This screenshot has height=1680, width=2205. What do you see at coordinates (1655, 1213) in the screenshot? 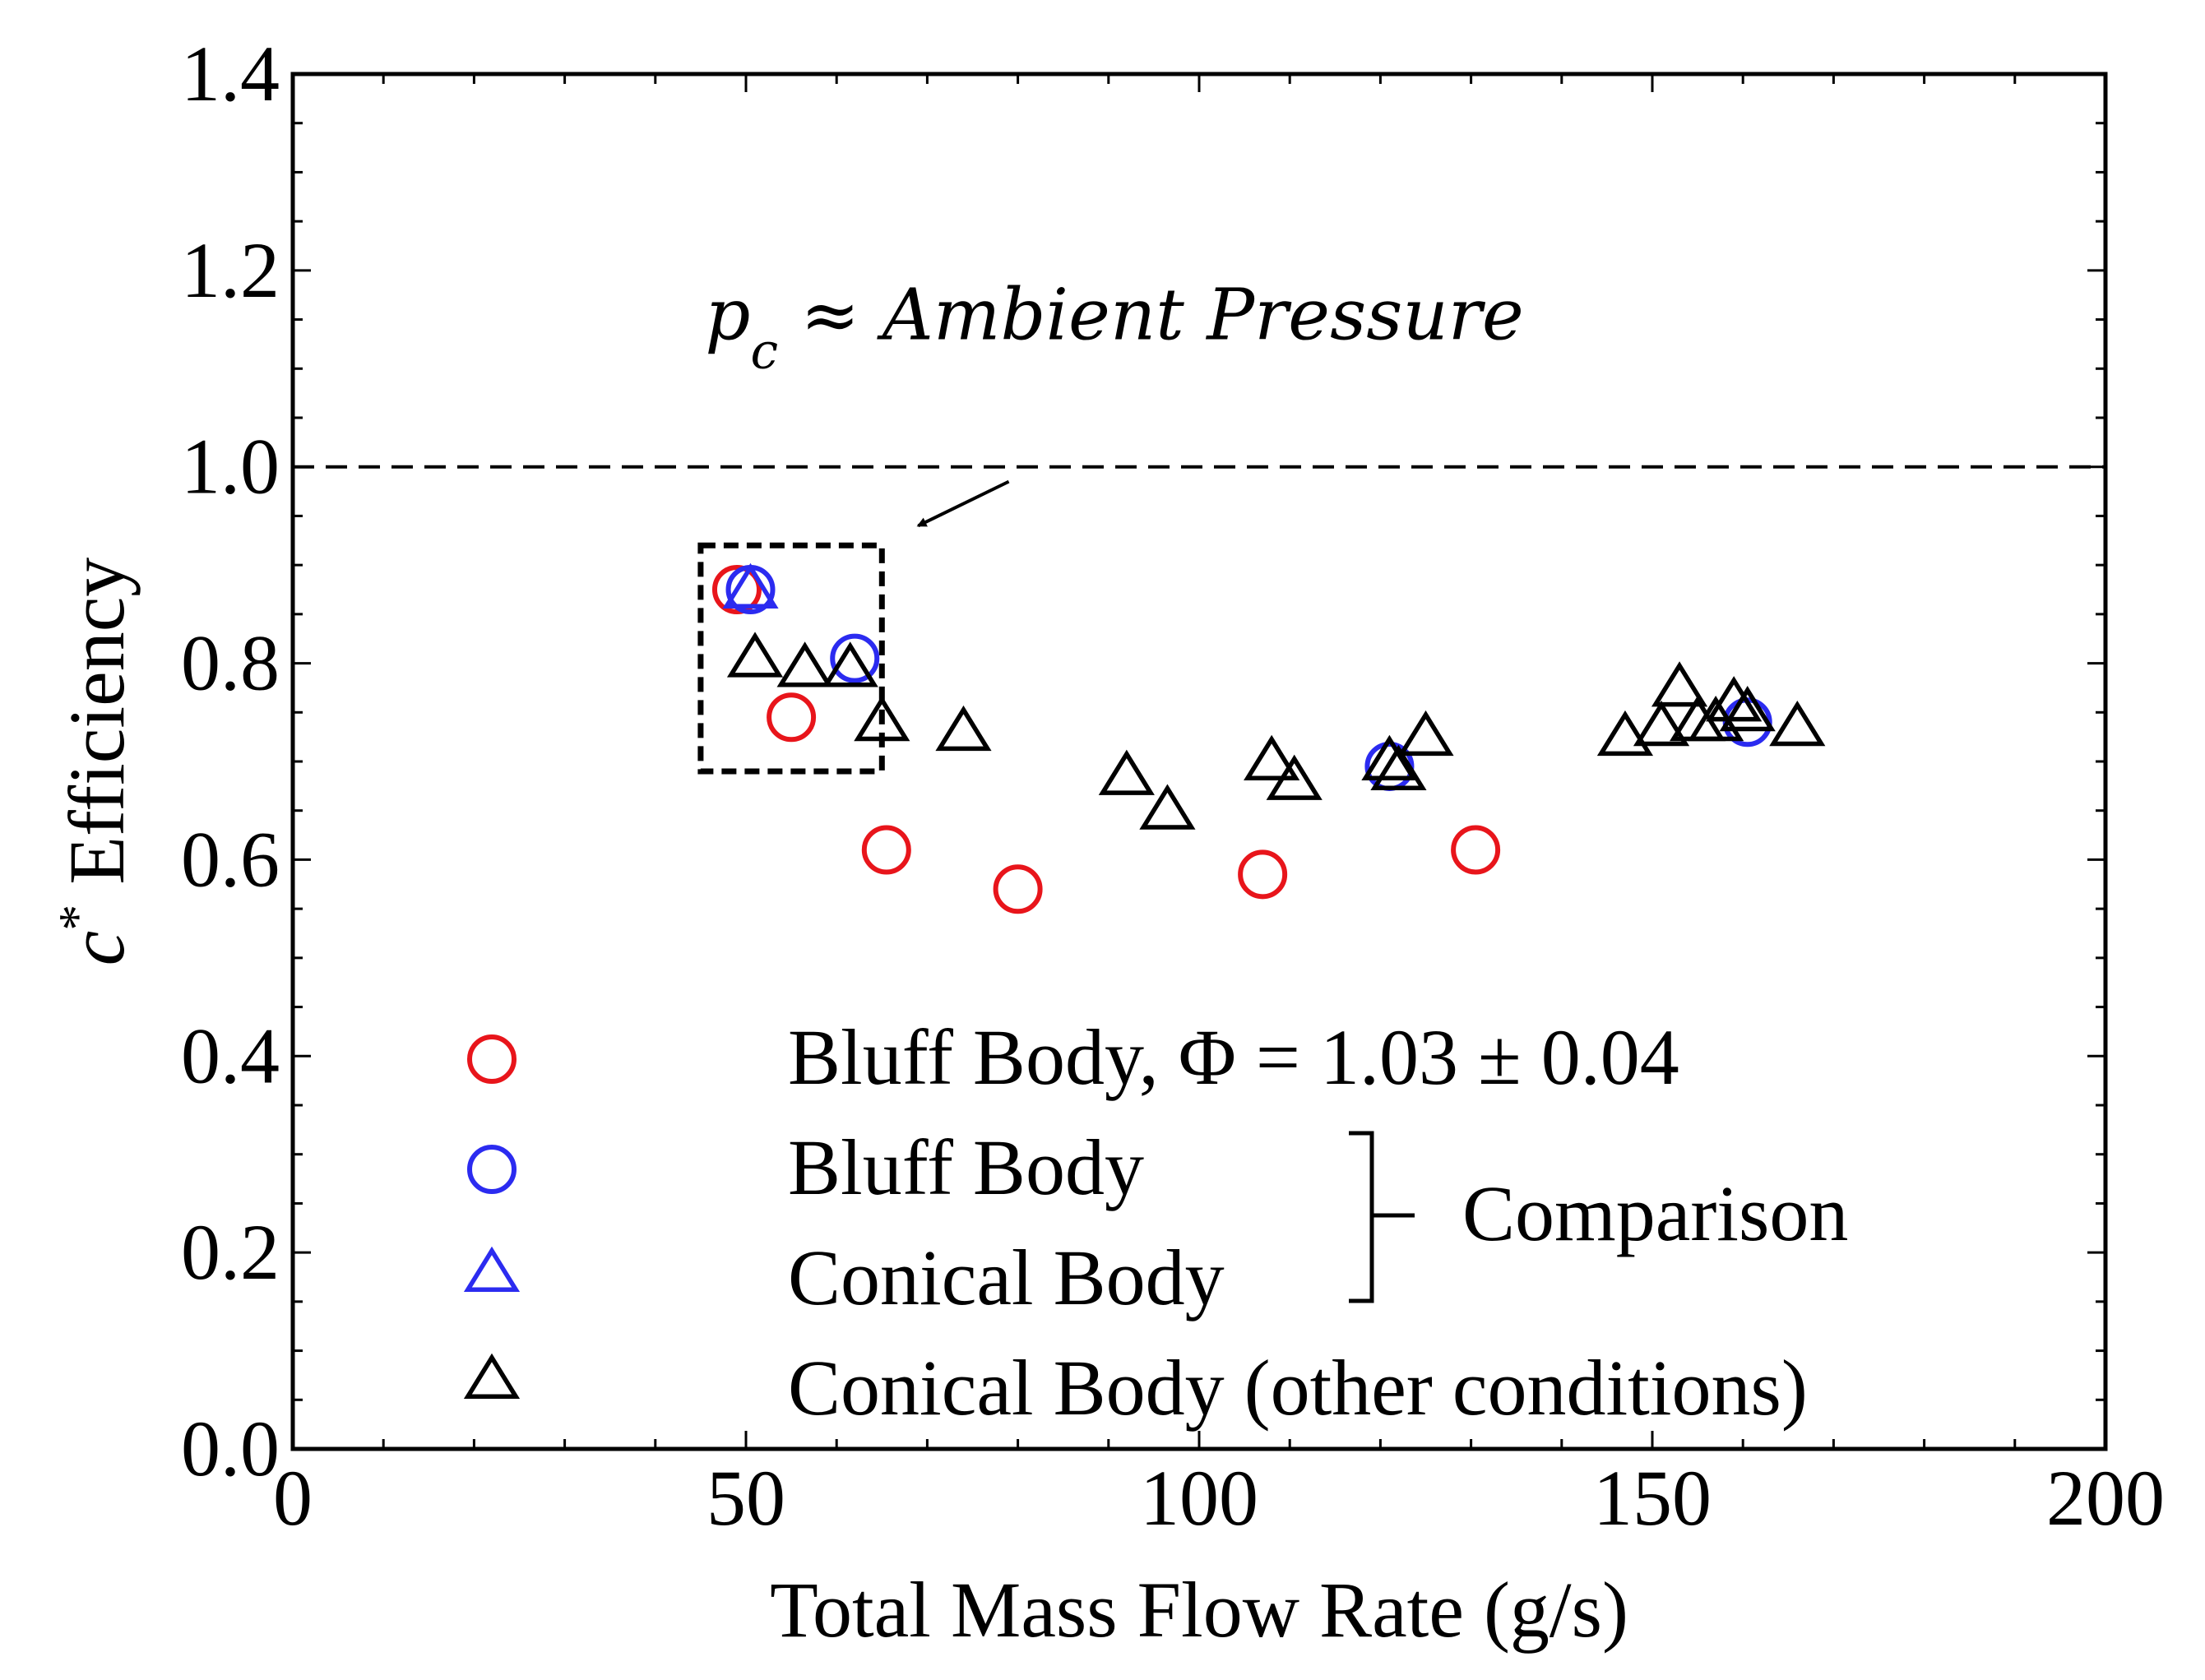
I see `legend-group-label: Comparison` at bounding box center [1655, 1213].